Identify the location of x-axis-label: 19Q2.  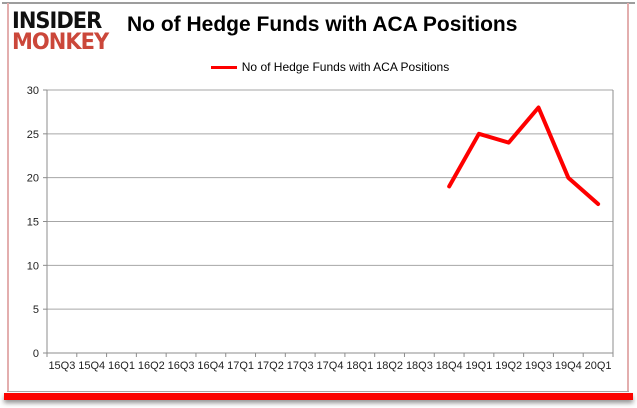
(508, 366).